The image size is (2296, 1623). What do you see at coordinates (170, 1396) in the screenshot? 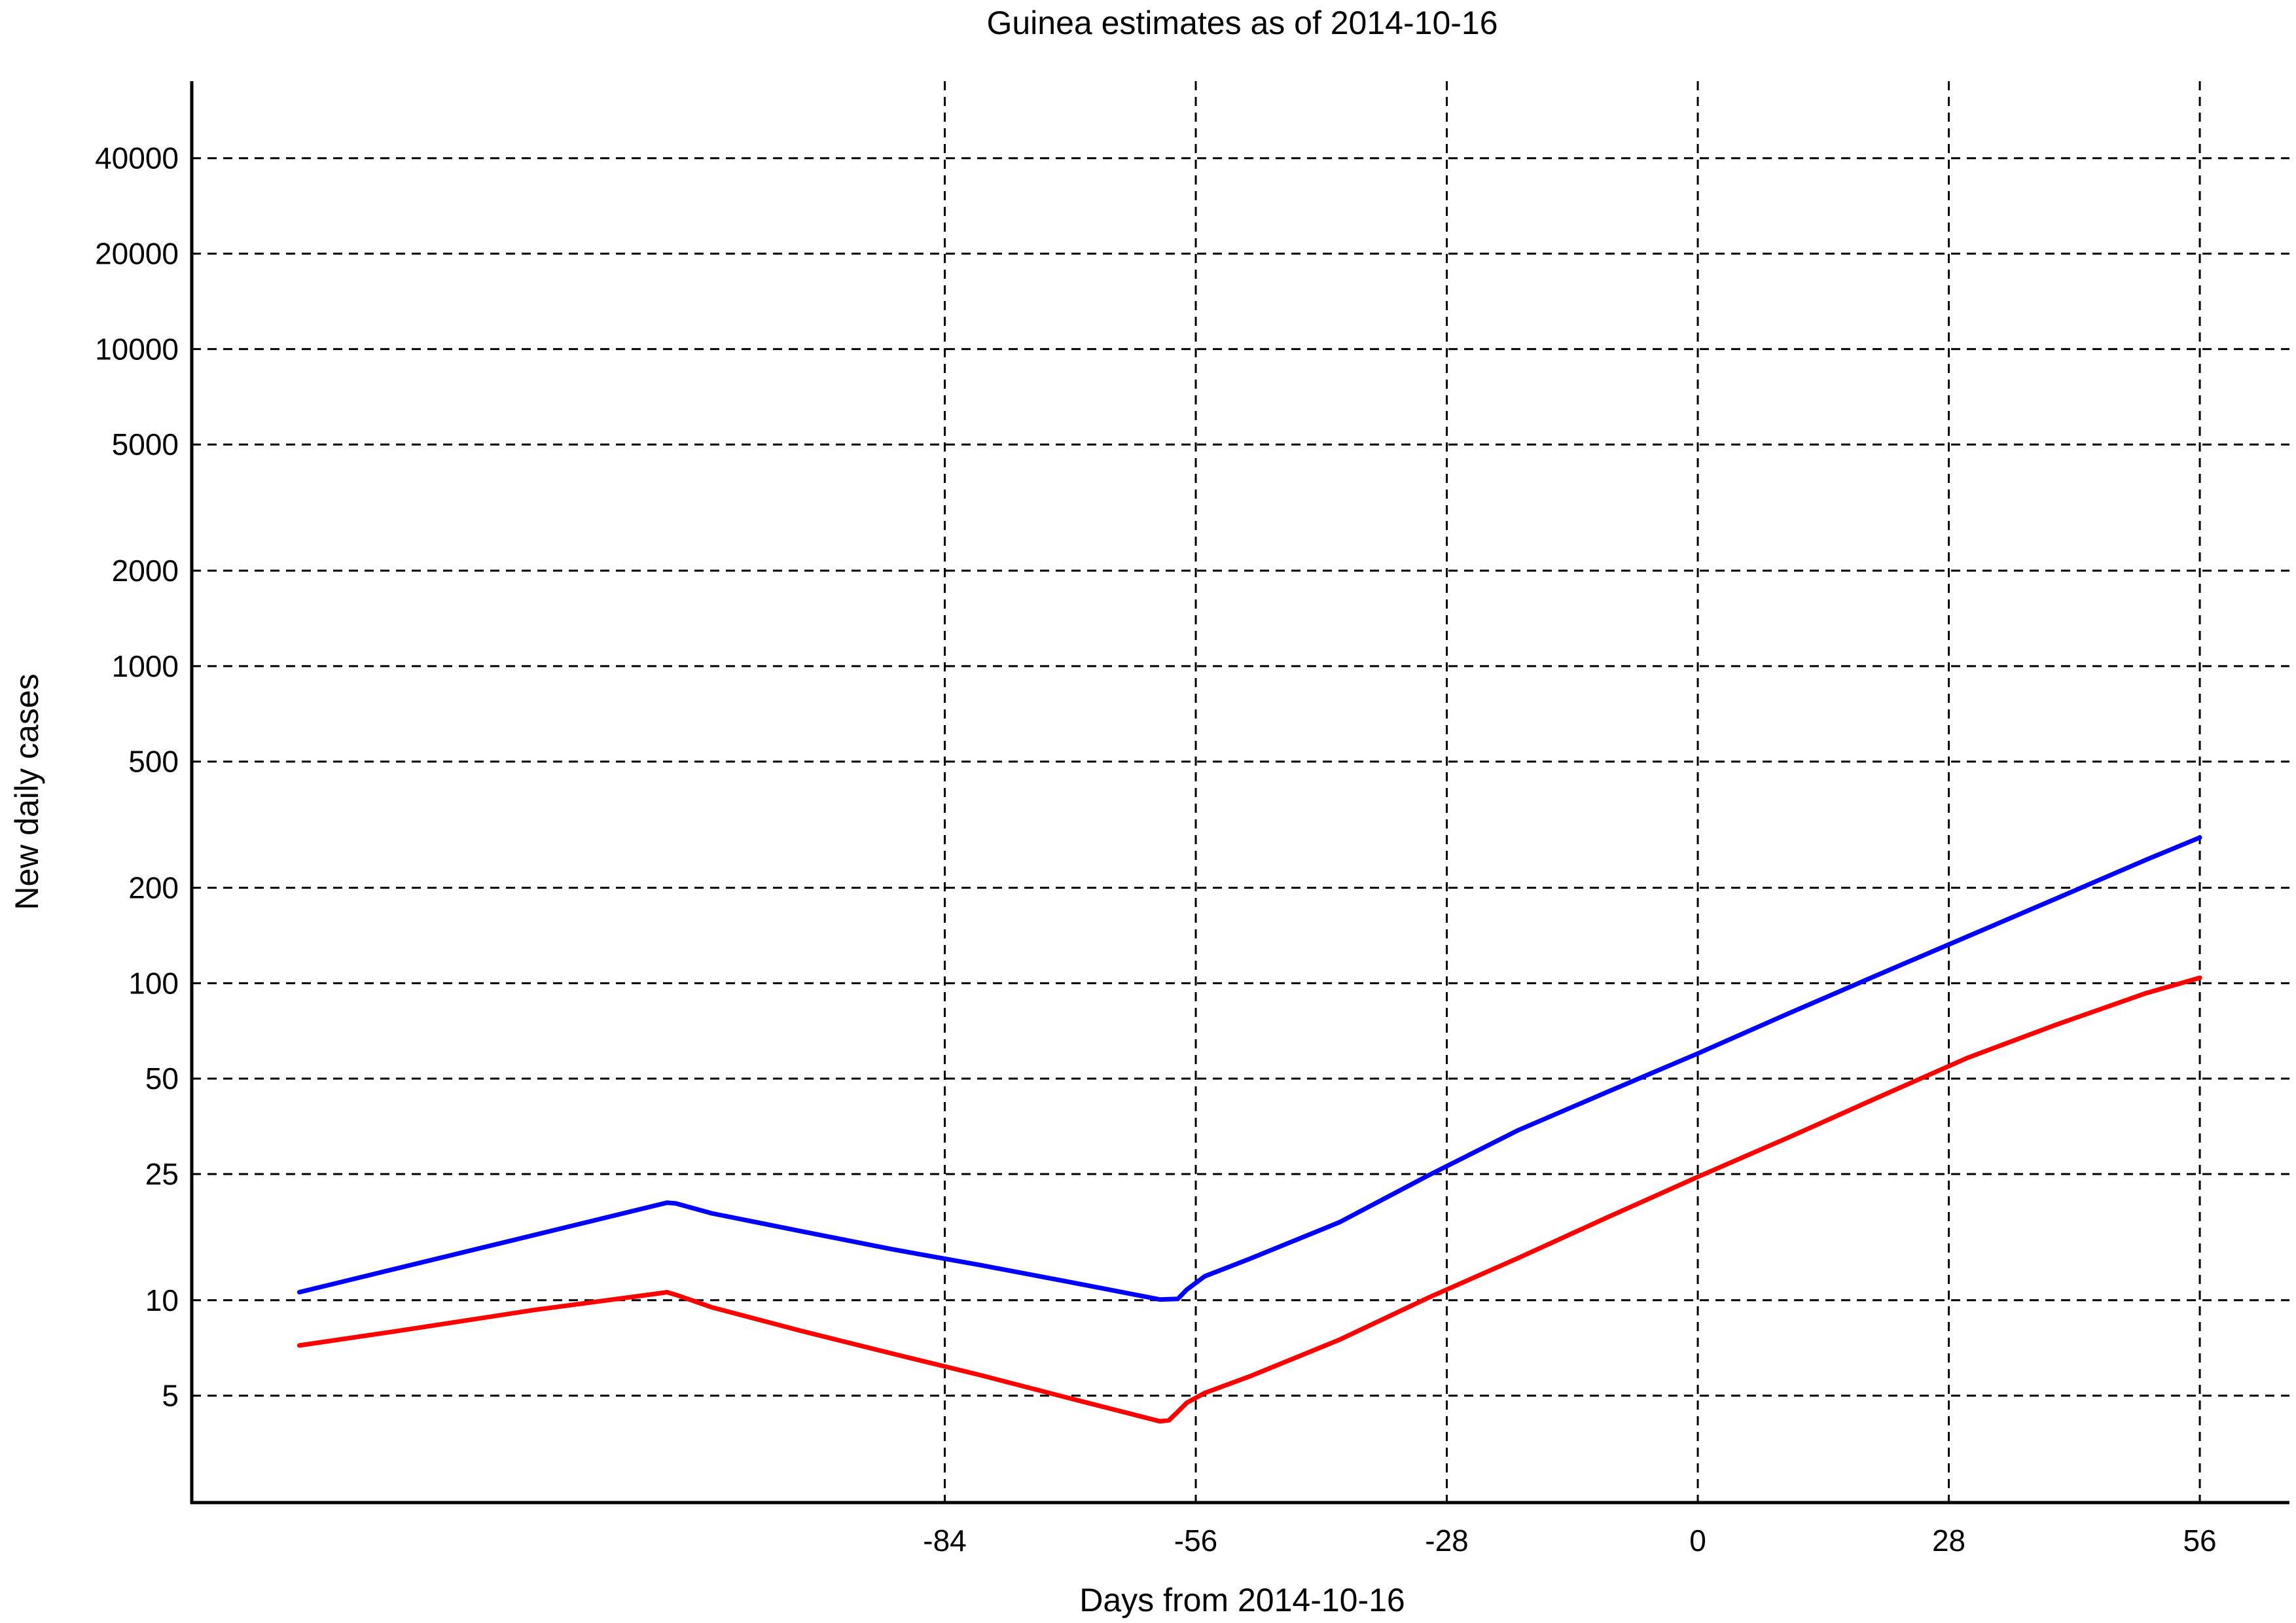
I see `y-tick-label: 5` at bounding box center [170, 1396].